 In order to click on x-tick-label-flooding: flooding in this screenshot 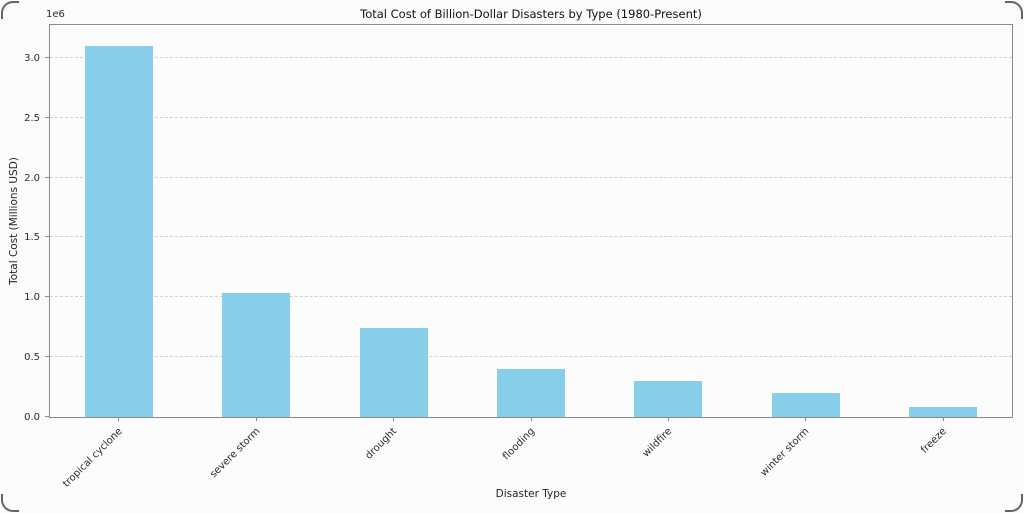, I will do `click(518, 444)`.